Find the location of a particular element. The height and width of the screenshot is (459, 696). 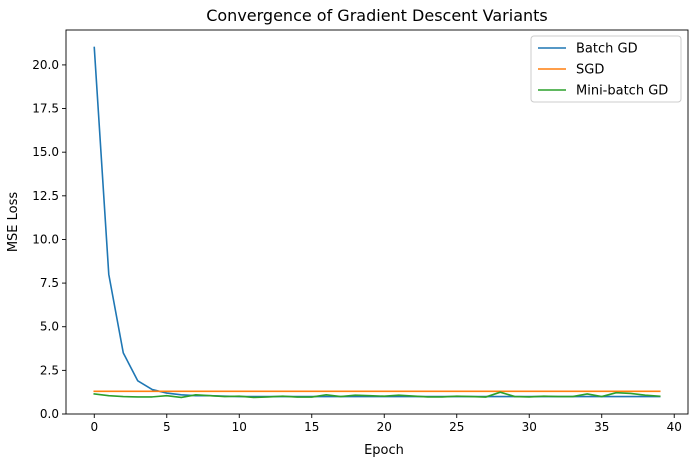

x-tick-label: 0 is located at coordinates (94, 427).